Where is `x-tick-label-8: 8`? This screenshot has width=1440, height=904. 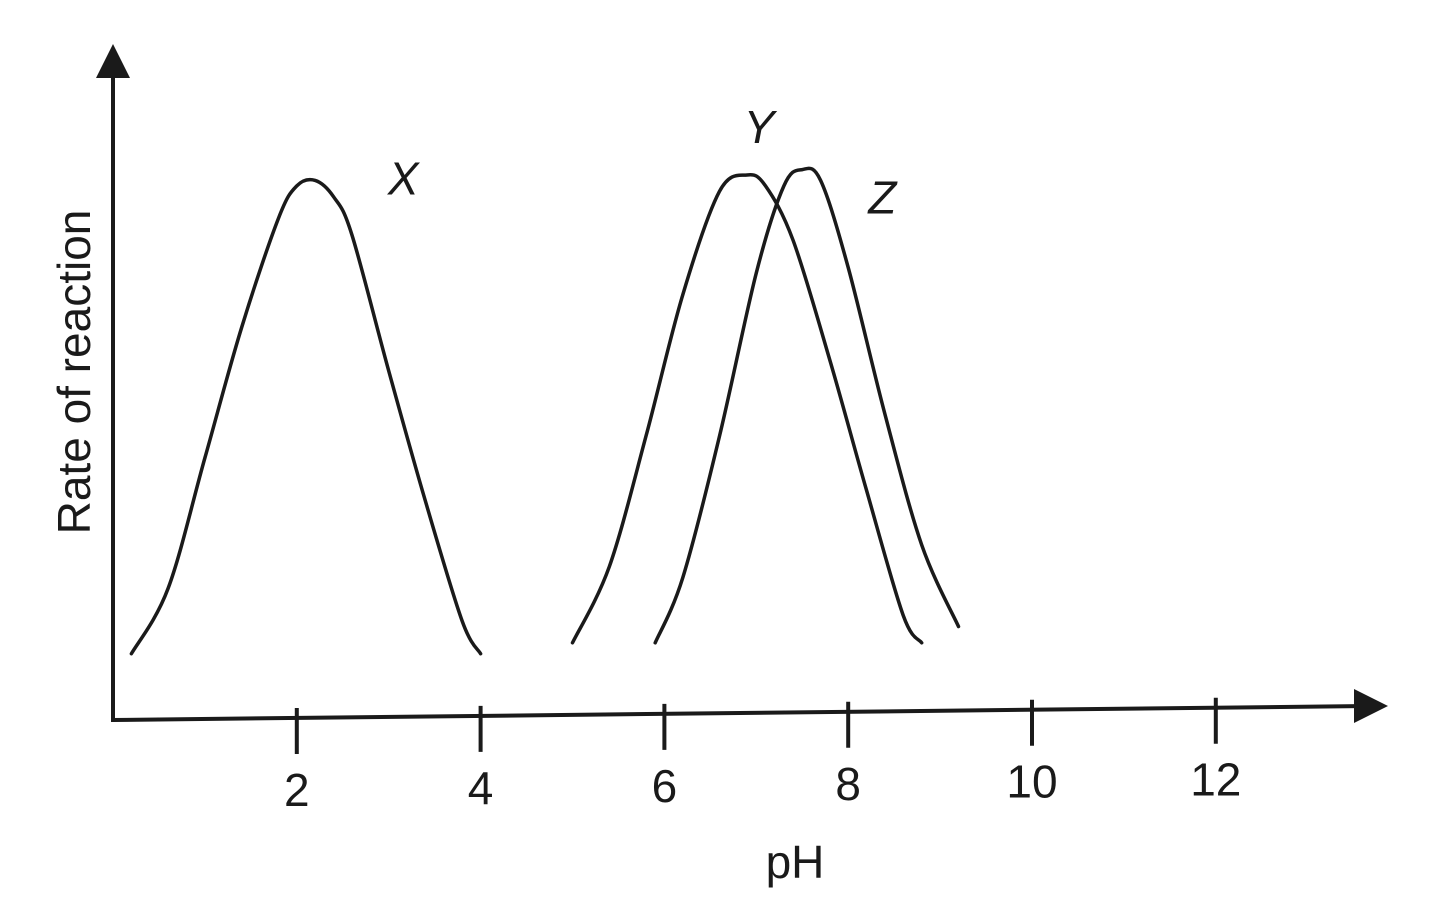 x-tick-label-8: 8 is located at coordinates (848, 784).